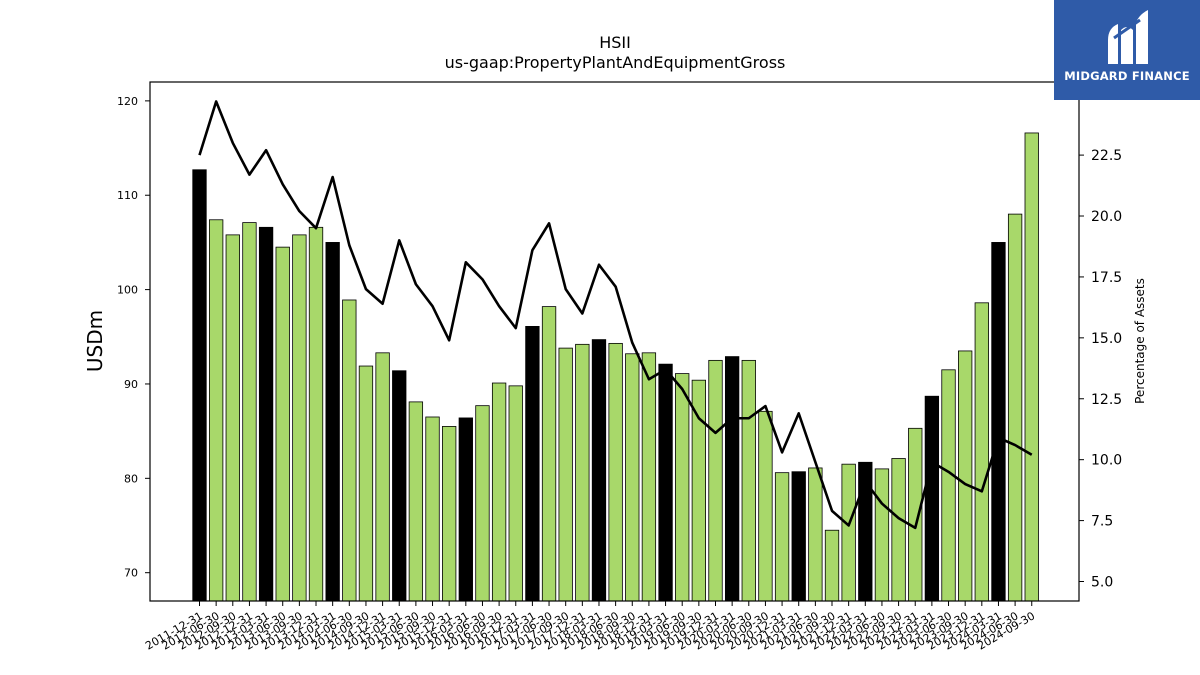 The height and width of the screenshot is (675, 1200). What do you see at coordinates (1102, 522) in the screenshot?
I see `y2-tick-label: 7.5` at bounding box center [1102, 522].